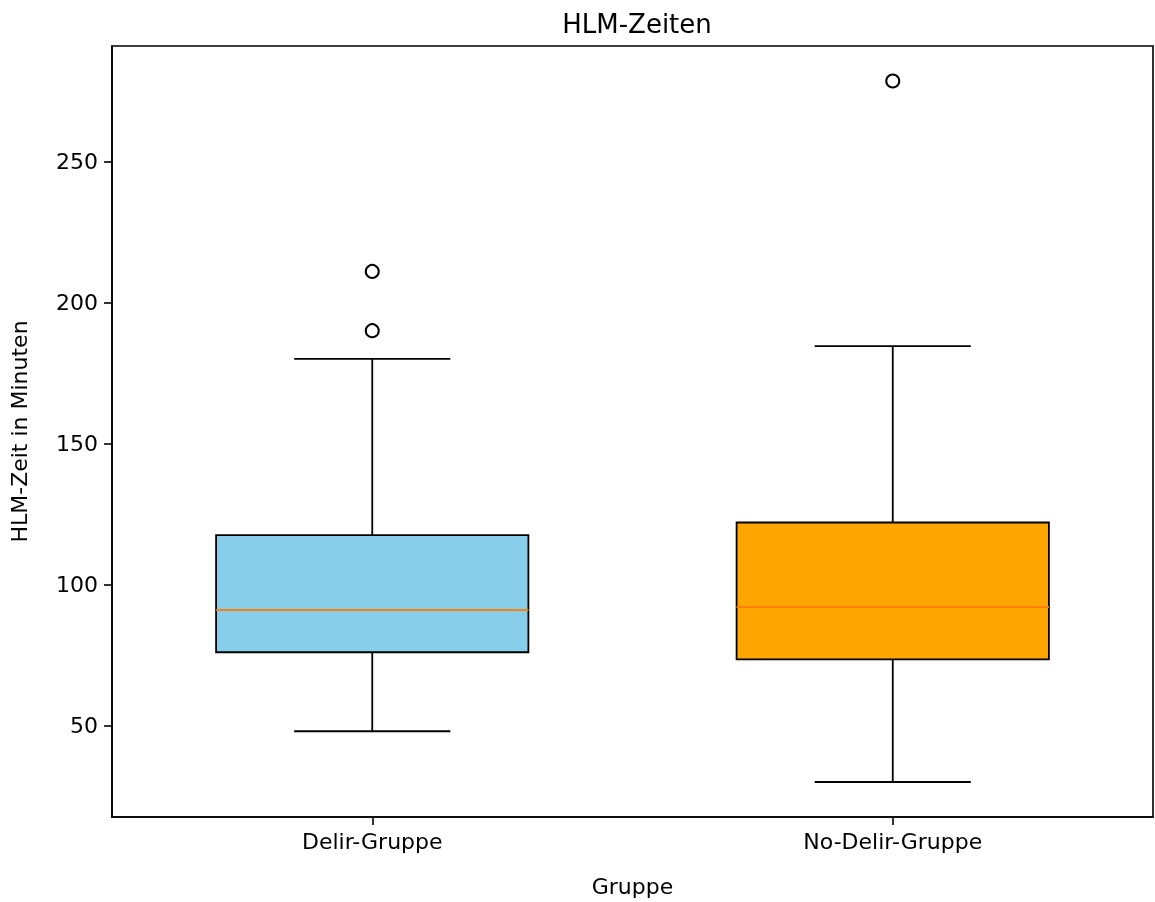 The height and width of the screenshot is (902, 1155). What do you see at coordinates (84, 726) in the screenshot?
I see `y-tick-label: 50` at bounding box center [84, 726].